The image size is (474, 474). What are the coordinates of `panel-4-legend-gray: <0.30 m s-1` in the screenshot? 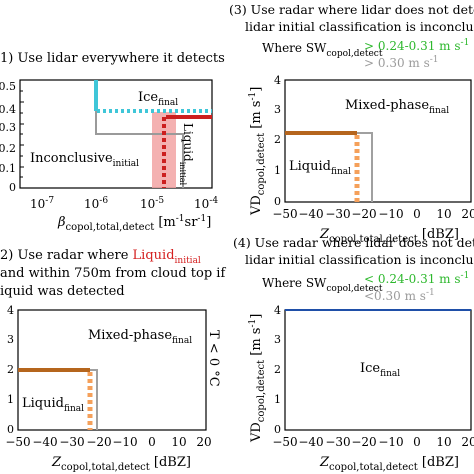 It's located at (399, 295).